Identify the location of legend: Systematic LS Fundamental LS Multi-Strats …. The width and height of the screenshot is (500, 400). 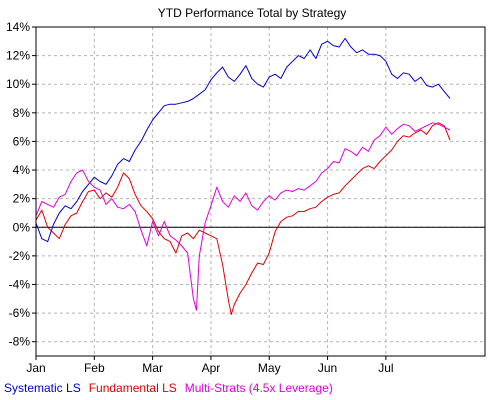
(168, 388).